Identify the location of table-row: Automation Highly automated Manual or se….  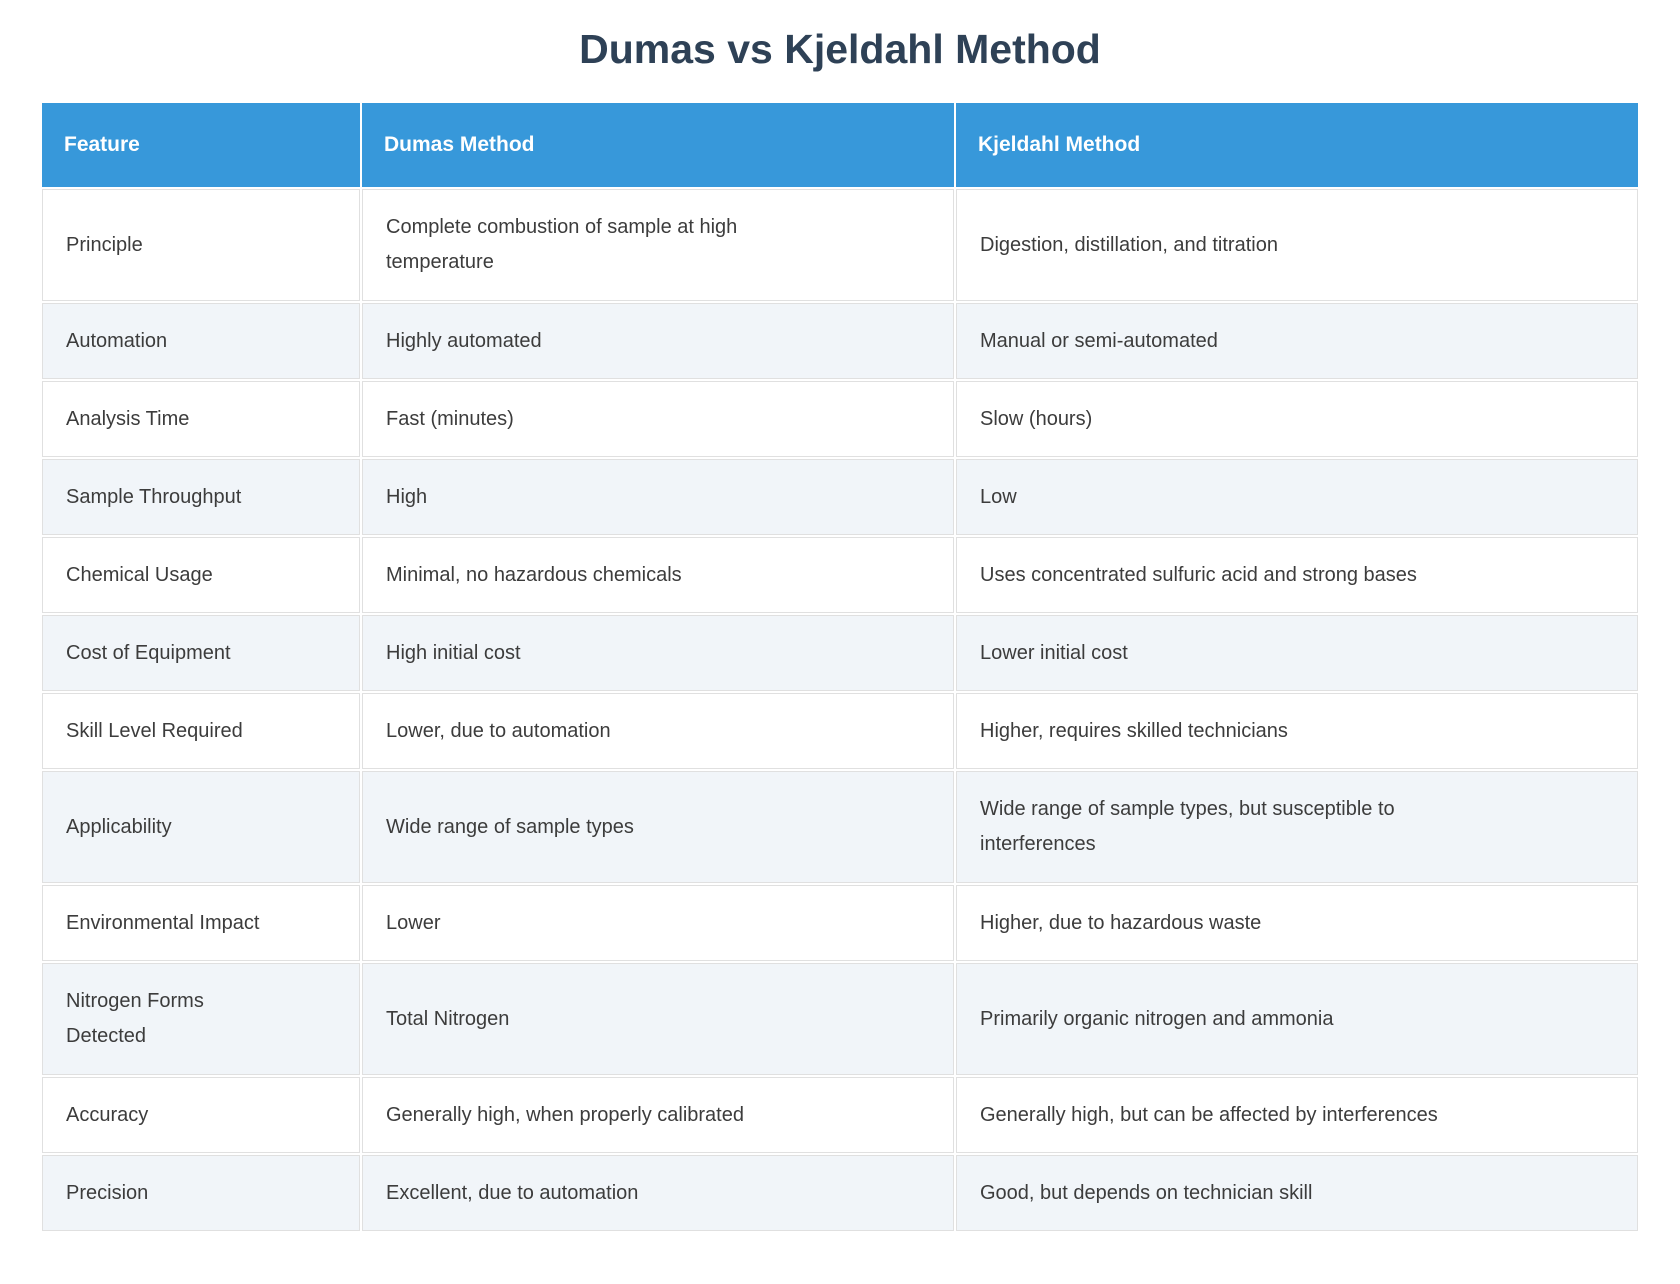
(840, 341).